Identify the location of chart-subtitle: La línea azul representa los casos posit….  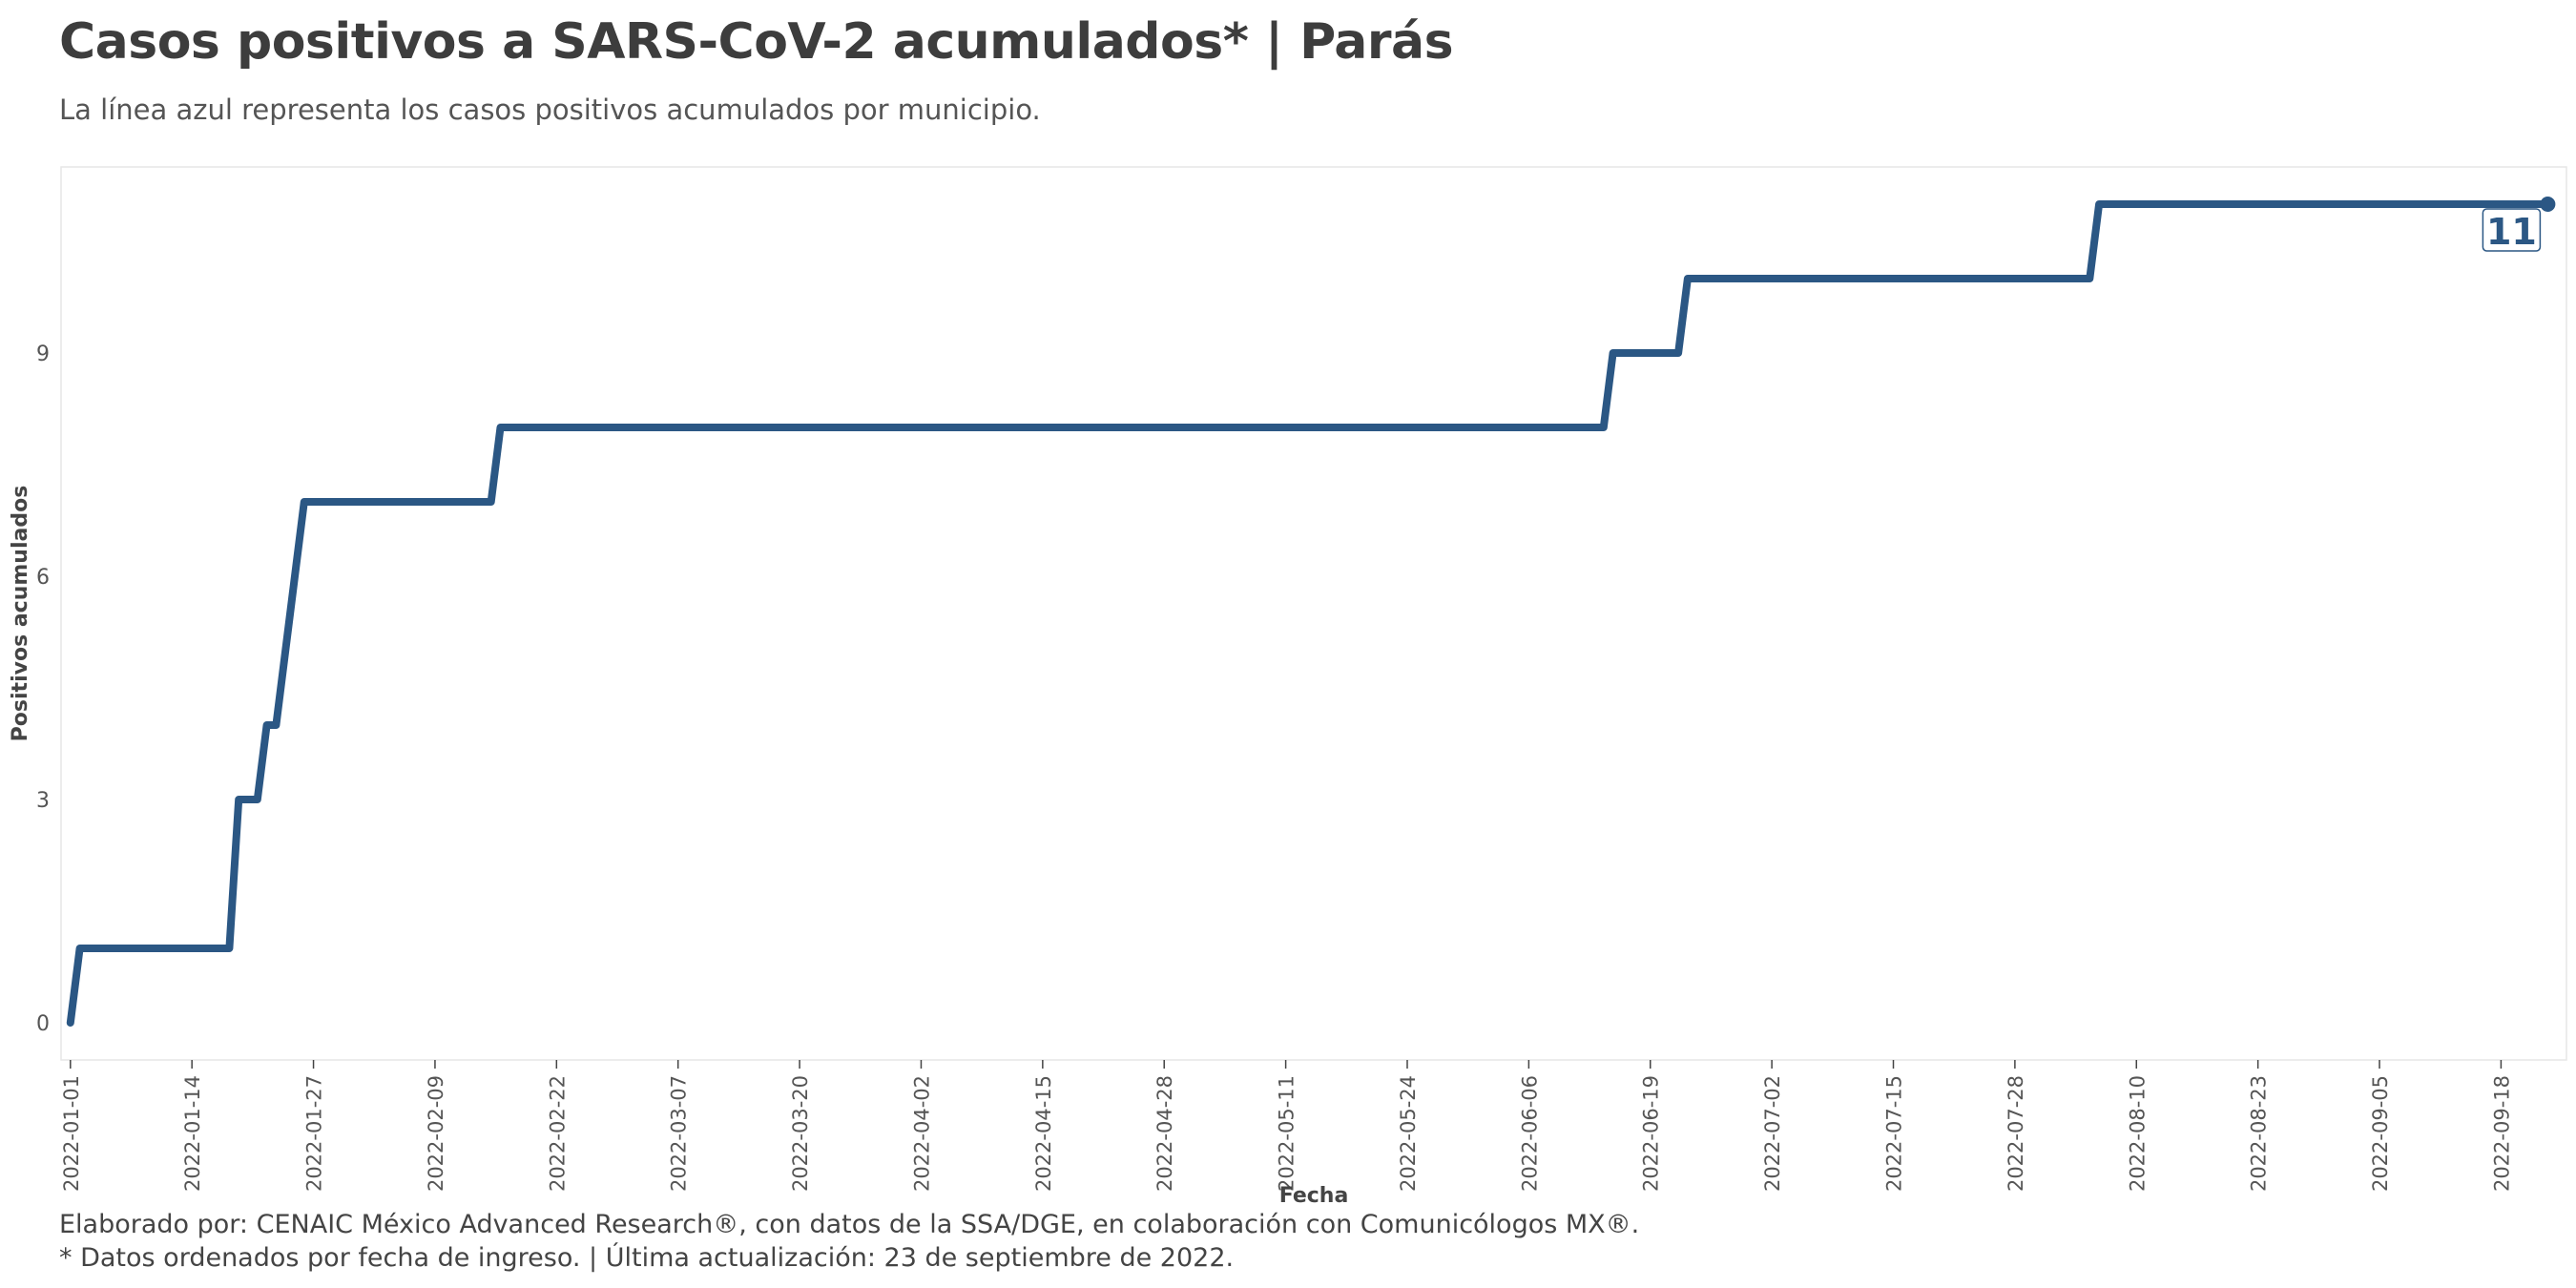
(550, 109).